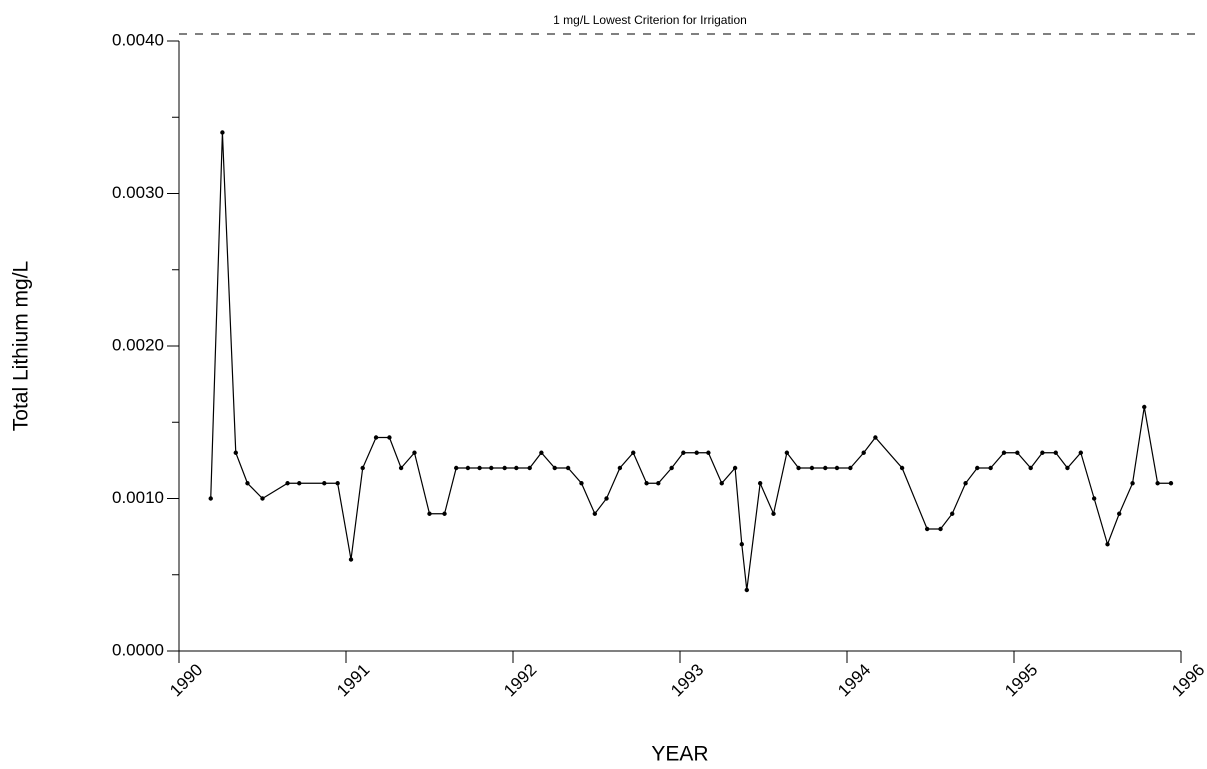 Image resolution: width=1207 pixels, height=769 pixels. What do you see at coordinates (1187, 680) in the screenshot?
I see `x-tick-label: 1996` at bounding box center [1187, 680].